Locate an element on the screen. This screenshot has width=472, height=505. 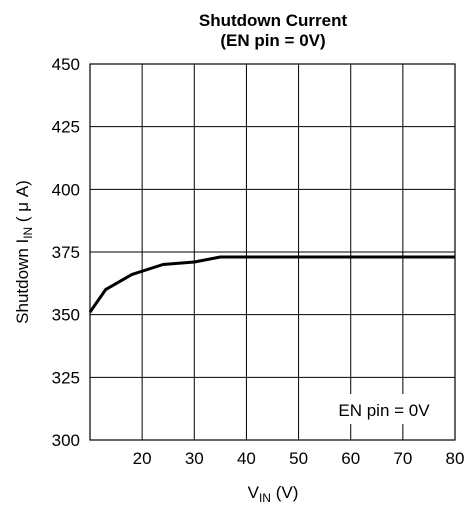
annotation-background is located at coordinates (384, 409).